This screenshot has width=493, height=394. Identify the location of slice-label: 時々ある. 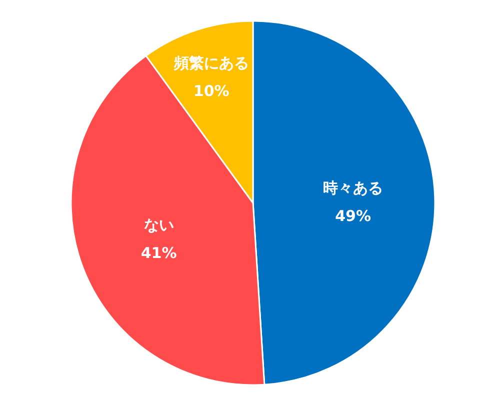
(353, 187).